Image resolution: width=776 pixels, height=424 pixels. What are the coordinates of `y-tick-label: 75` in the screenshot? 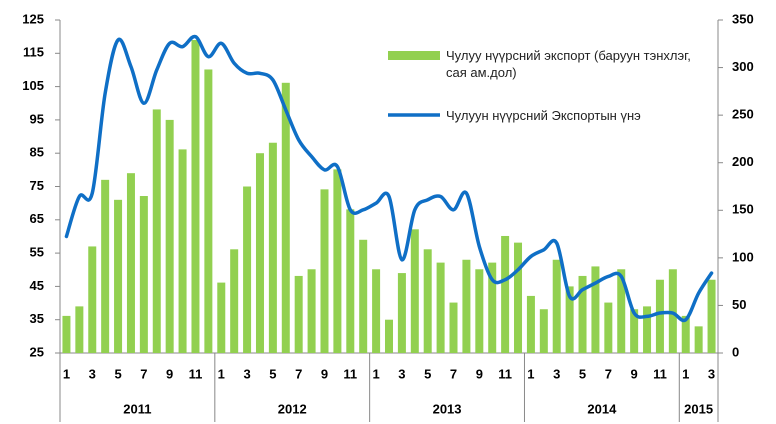 It's located at (37, 185).